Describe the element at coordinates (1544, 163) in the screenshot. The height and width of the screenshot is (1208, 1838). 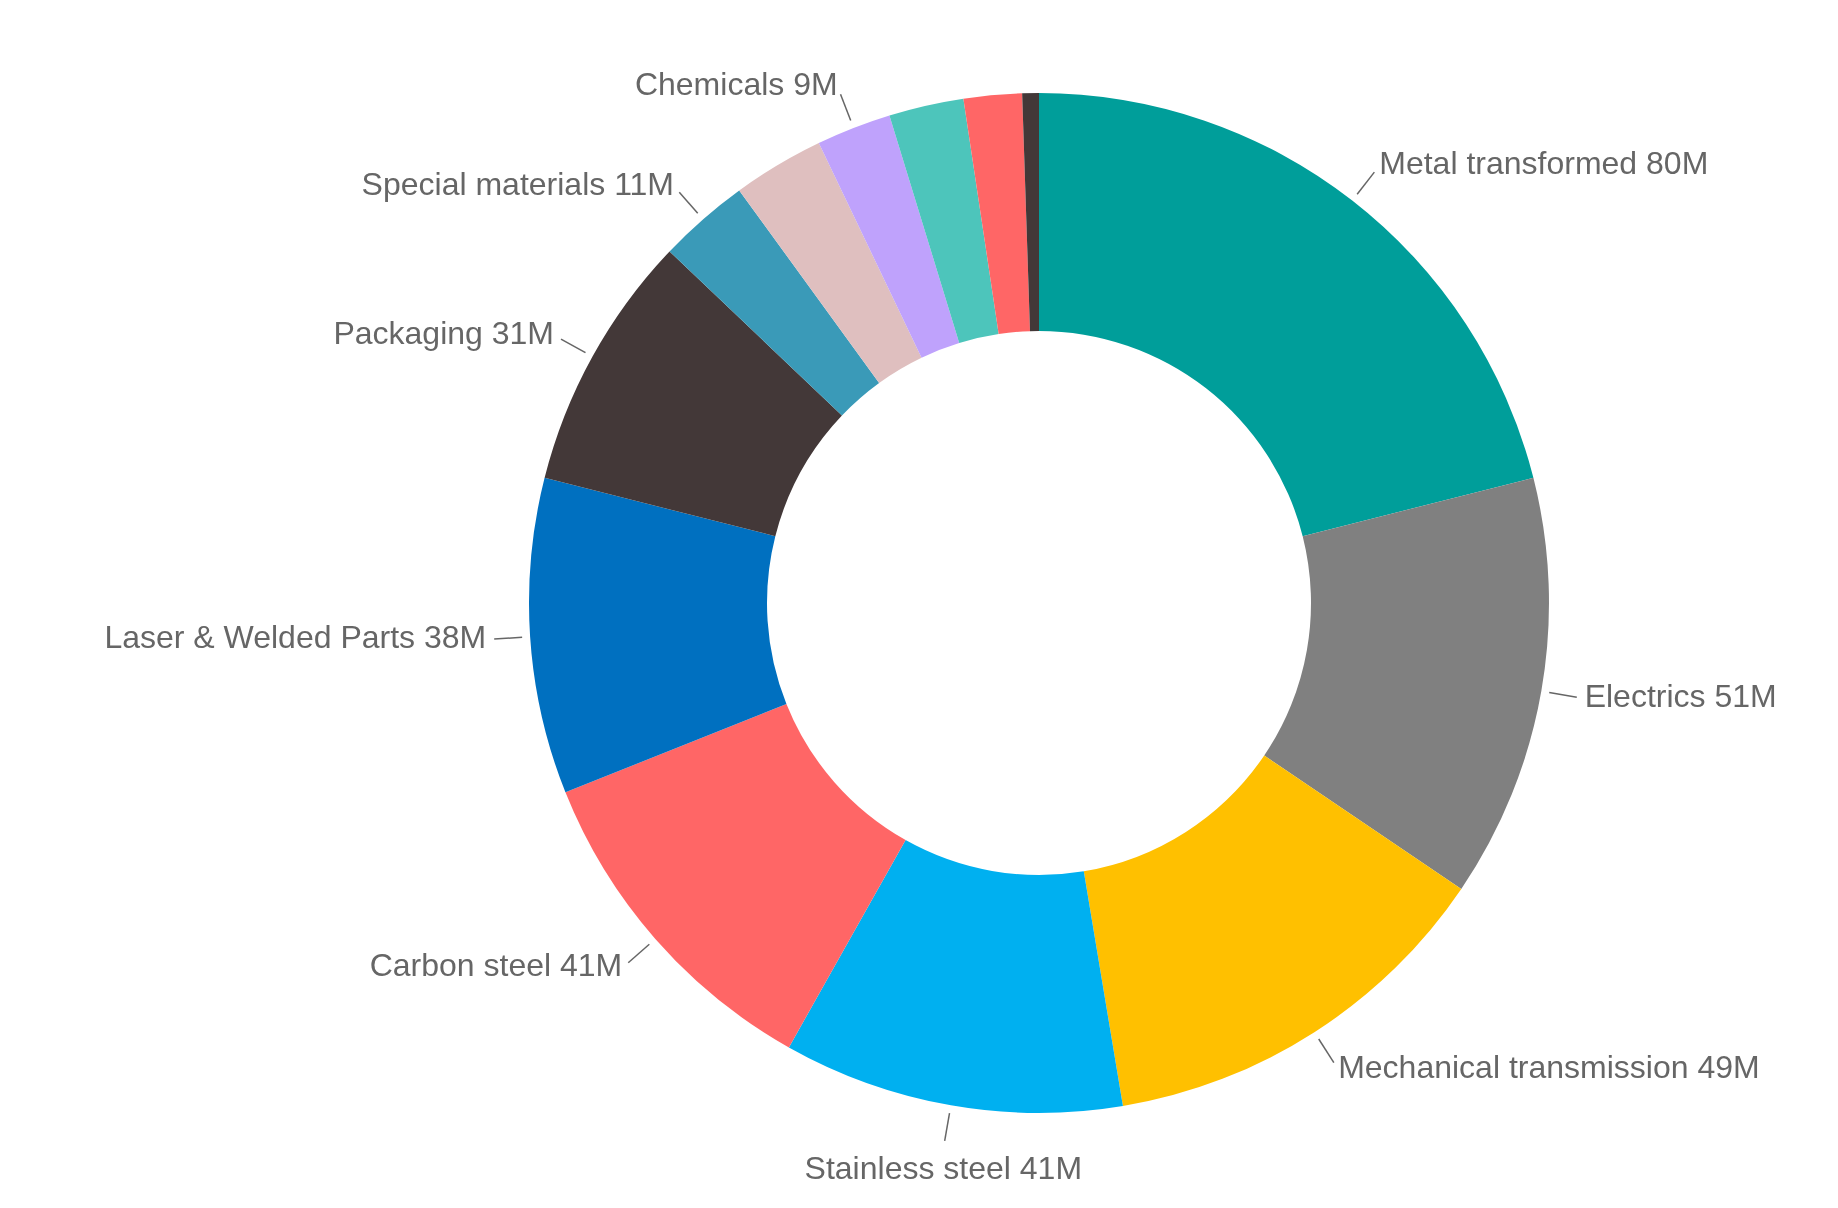
I see `slice-label: Metal transformed 80M` at that location.